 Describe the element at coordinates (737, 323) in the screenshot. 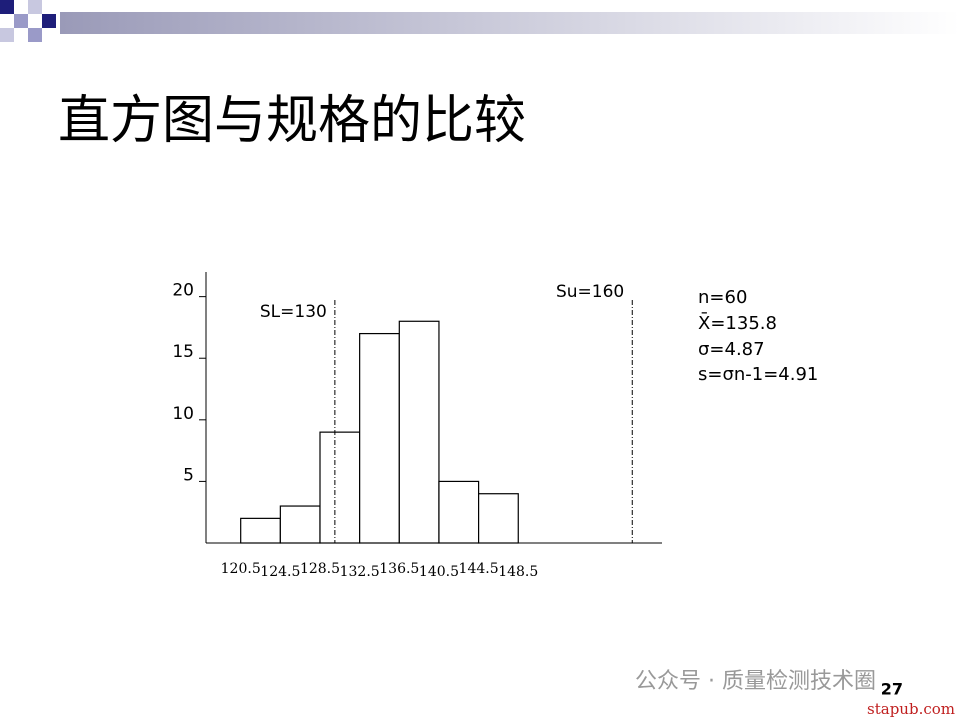

I see `stat: X̄=135.8` at that location.